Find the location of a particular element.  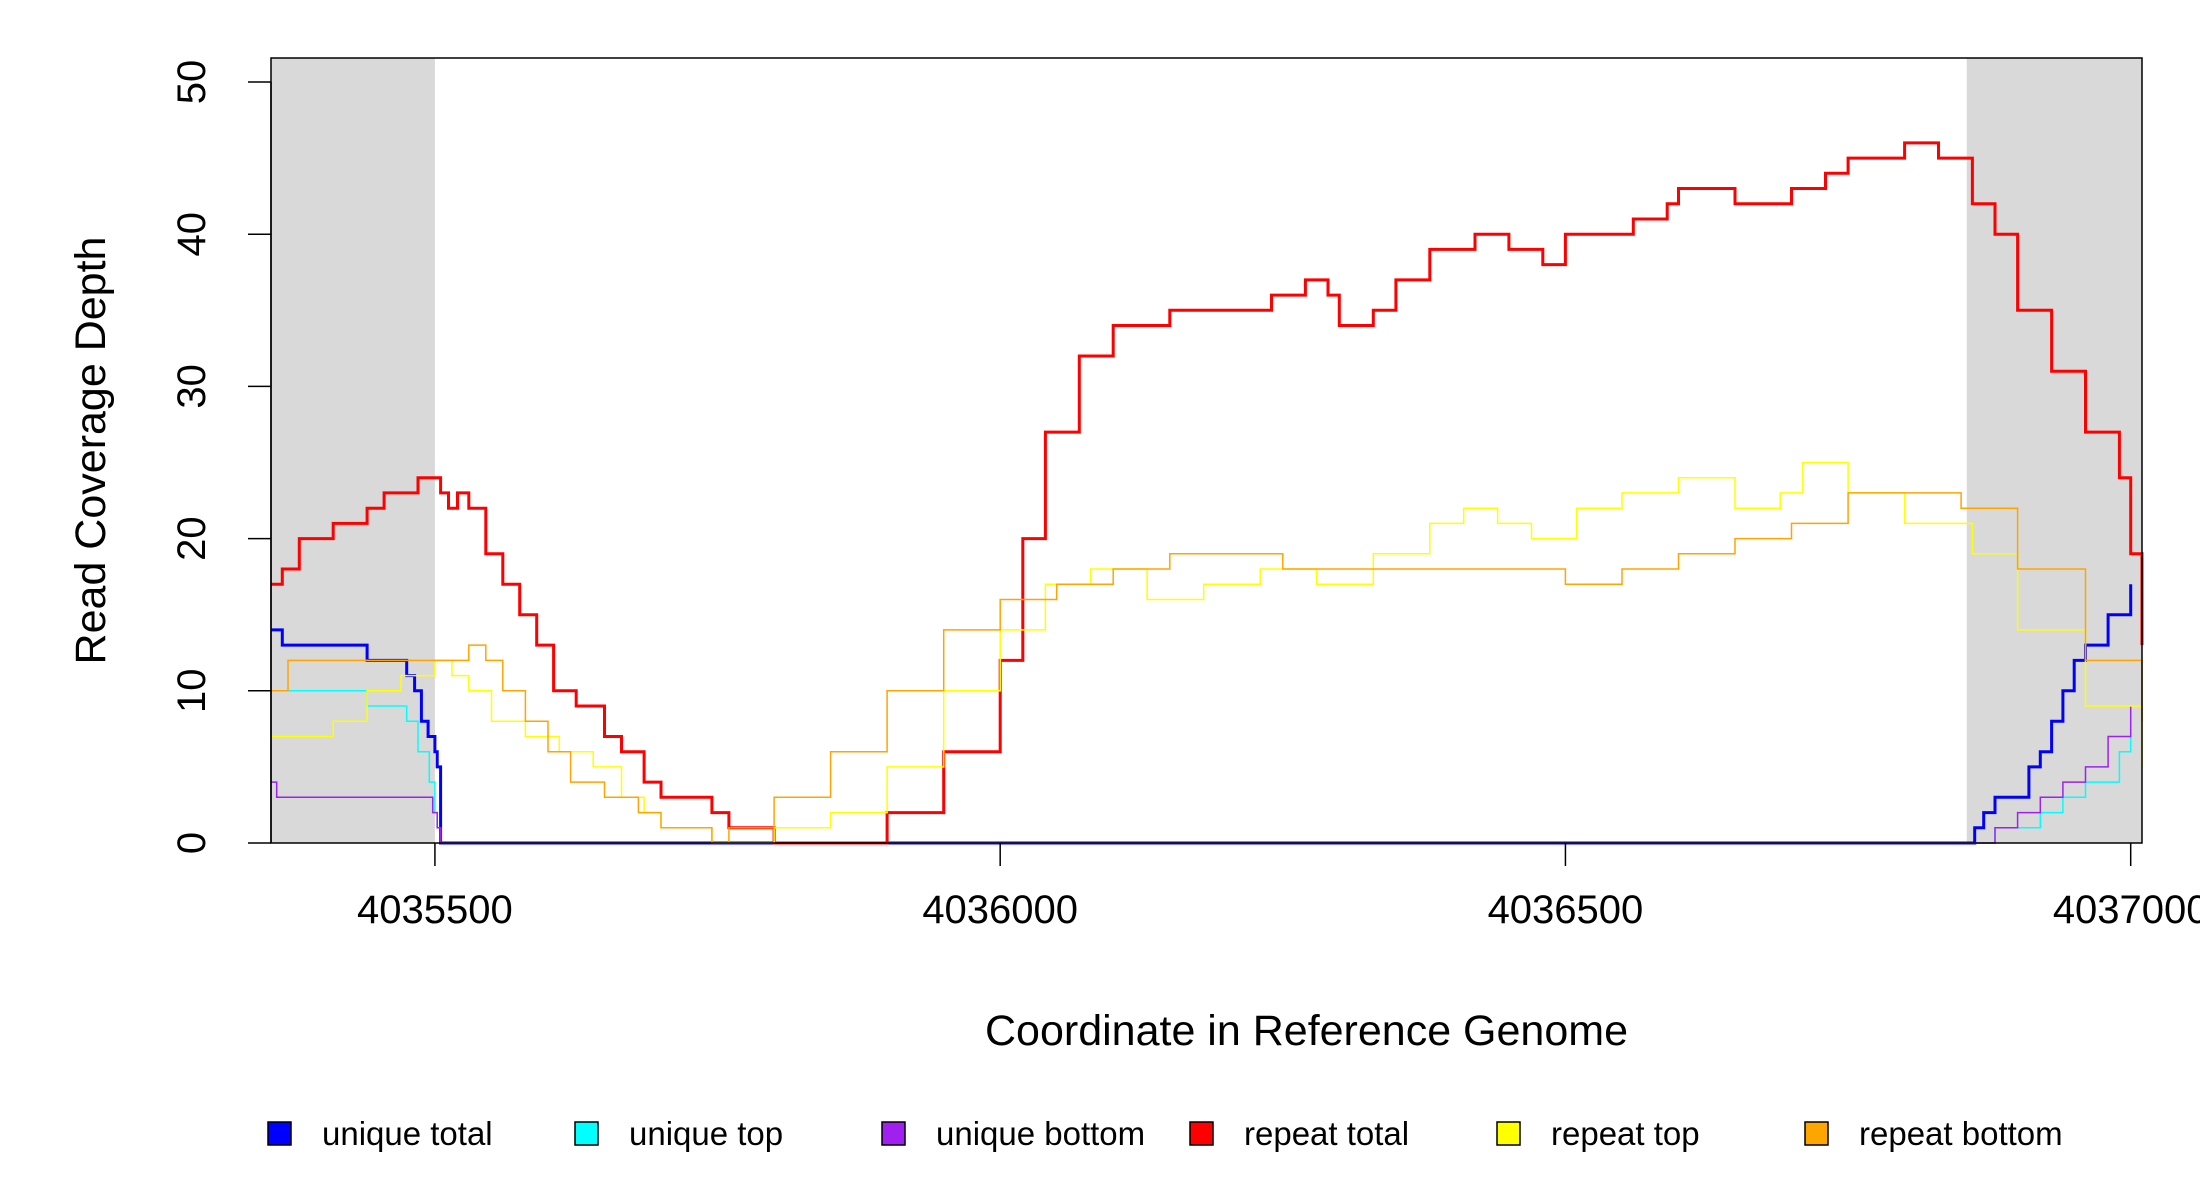

y-axis: 0 10 20 30 40 50 is located at coordinates (221, 457).